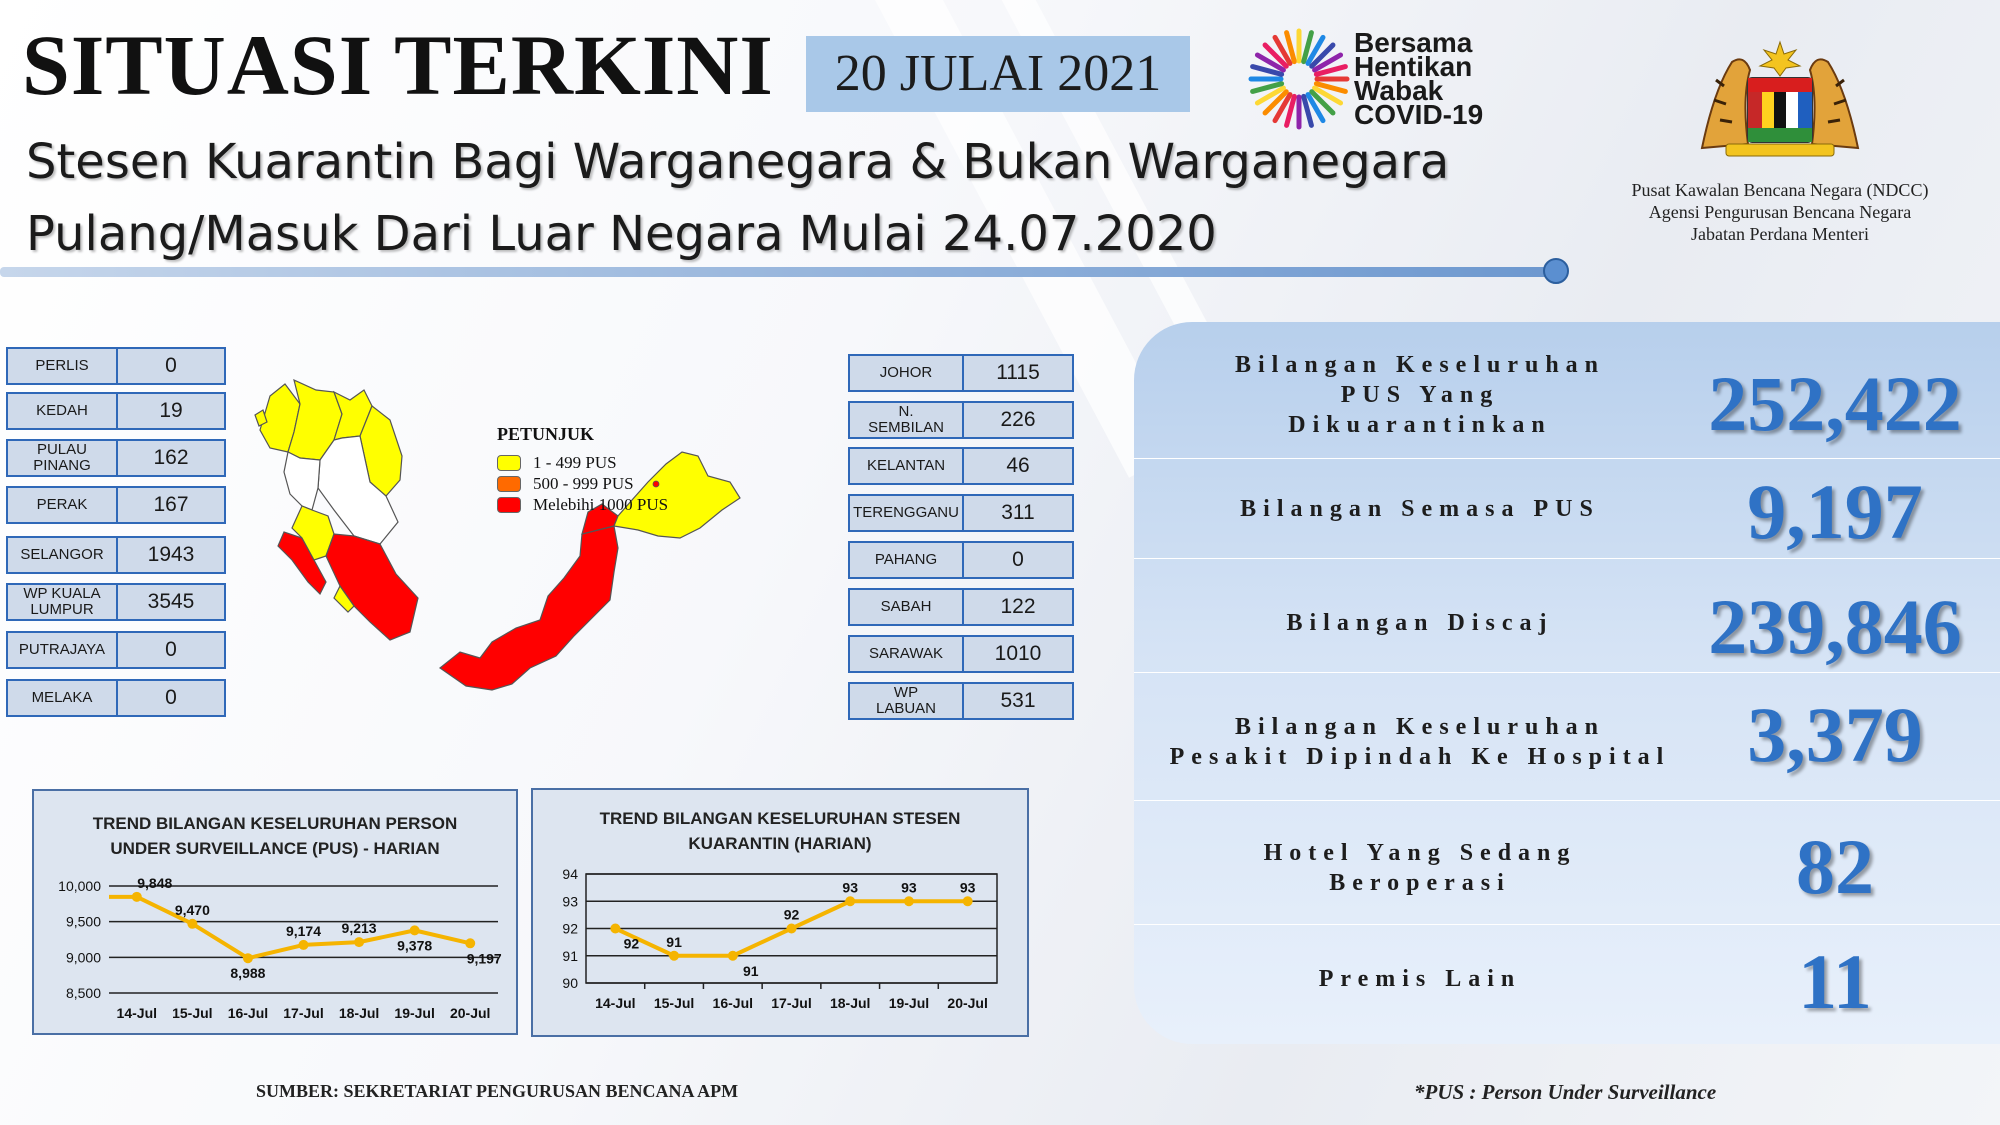 This screenshot has width=2000, height=1125. Describe the element at coordinates (1565, 1092) in the screenshot. I see `pus-footnote: *PUS : Person Under Surveillance` at that location.